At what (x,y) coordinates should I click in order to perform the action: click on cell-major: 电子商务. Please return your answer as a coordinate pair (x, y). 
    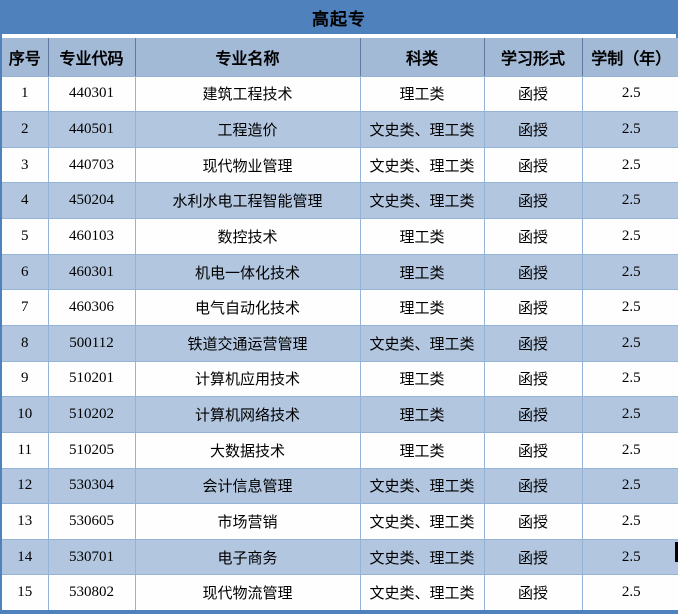
    Looking at the image, I should click on (247, 557).